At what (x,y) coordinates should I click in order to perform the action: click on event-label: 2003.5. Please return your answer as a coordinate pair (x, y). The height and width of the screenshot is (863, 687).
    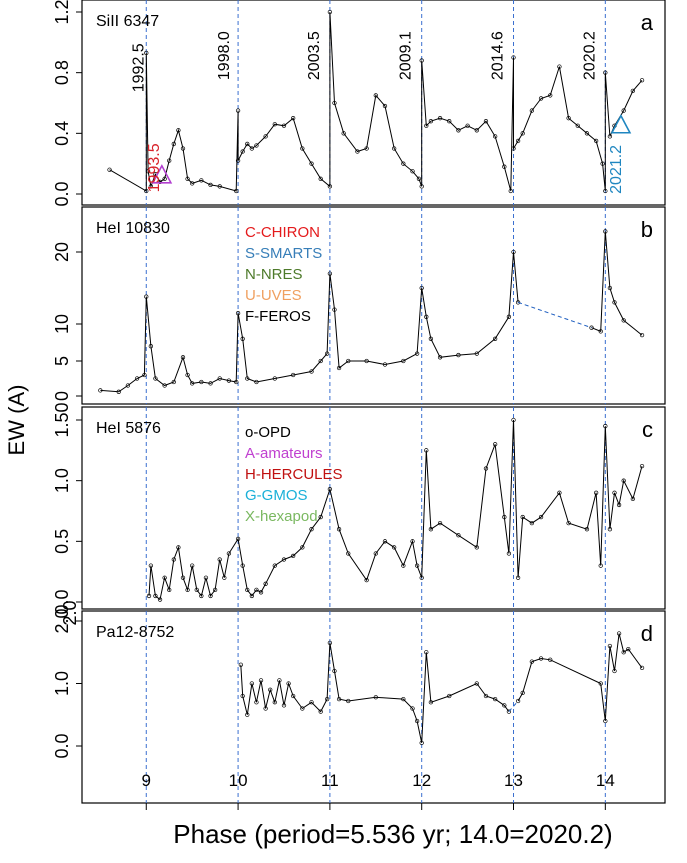
    Looking at the image, I should click on (314, 55).